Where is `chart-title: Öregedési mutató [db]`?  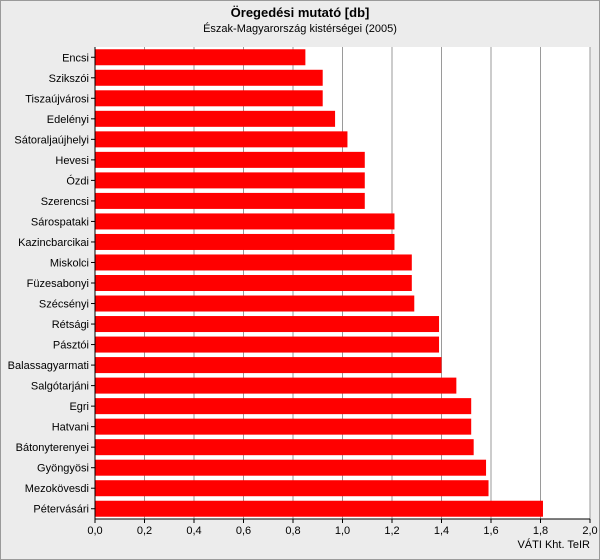
chart-title: Öregedési mutató [db] is located at coordinates (300, 12).